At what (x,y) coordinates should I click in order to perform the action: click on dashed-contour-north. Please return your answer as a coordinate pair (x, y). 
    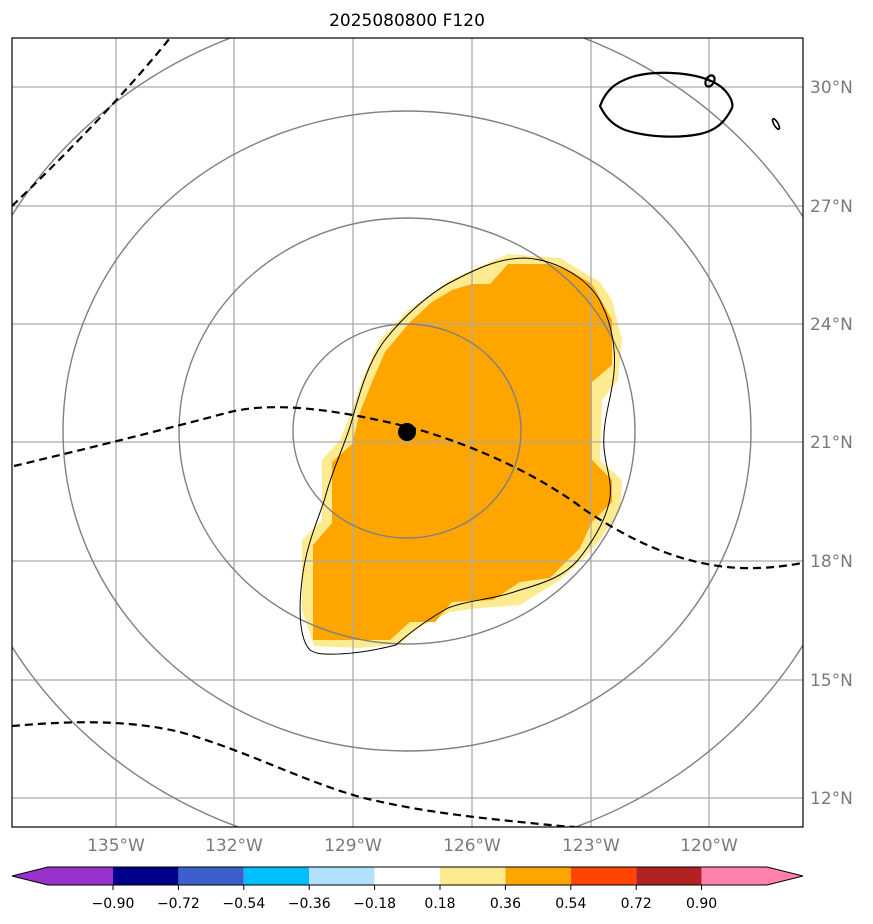
    Looking at the image, I should click on (91, 122).